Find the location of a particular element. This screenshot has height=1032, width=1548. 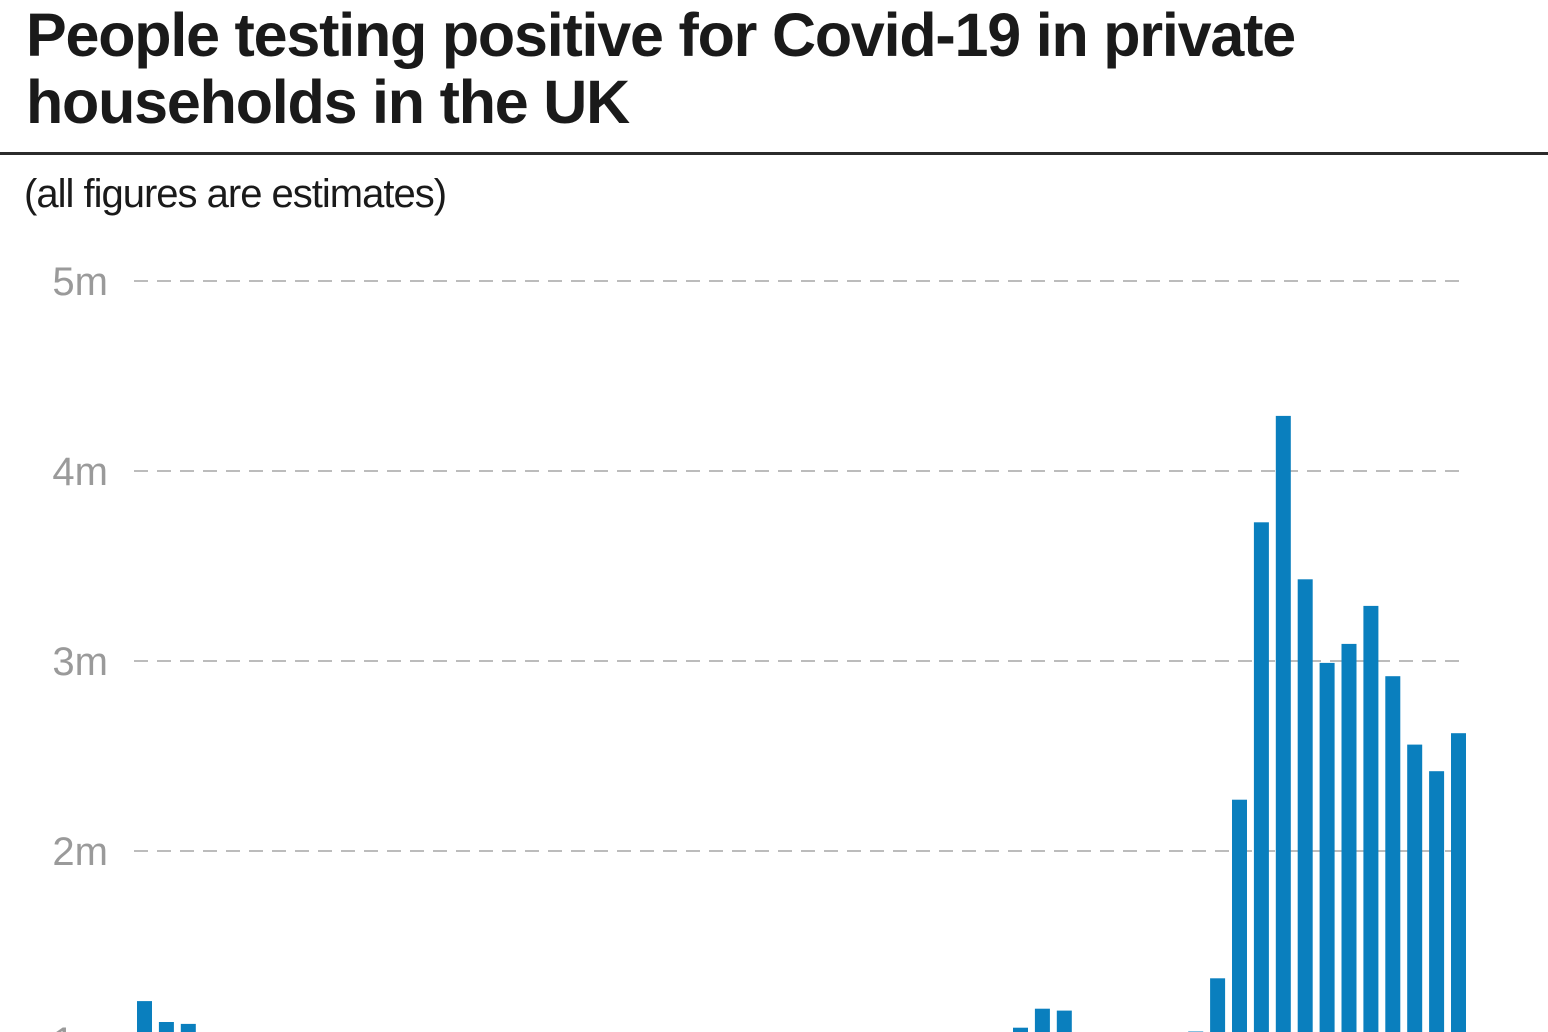

y-tick-label-2m: 2m is located at coordinates (80, 852).